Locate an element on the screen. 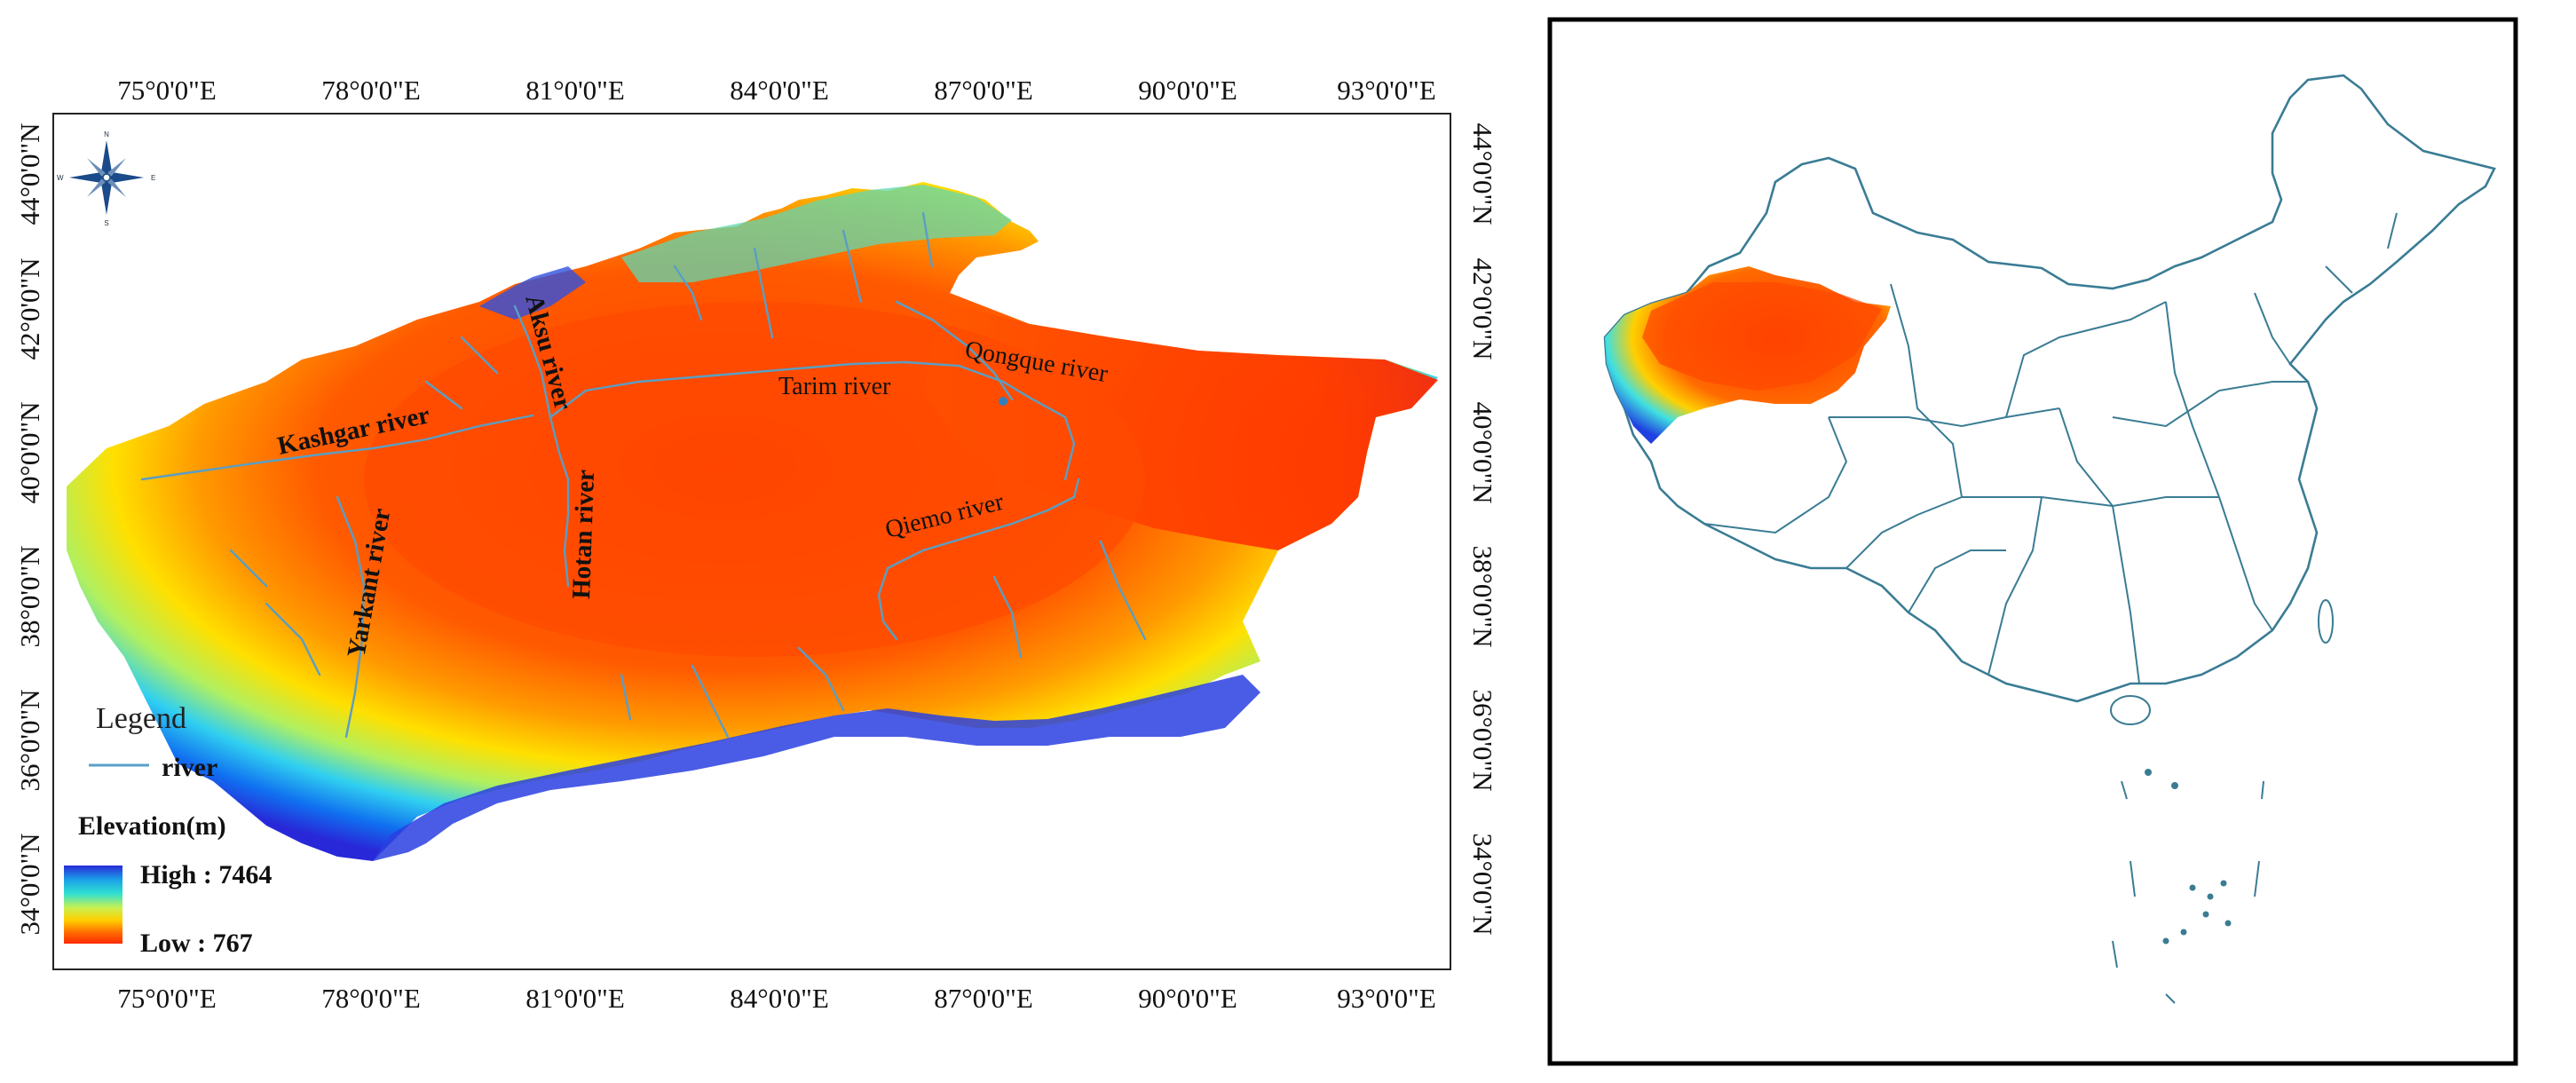 The width and height of the screenshot is (2576, 1083). tarim-river-label: Tarim river is located at coordinates (834, 386).